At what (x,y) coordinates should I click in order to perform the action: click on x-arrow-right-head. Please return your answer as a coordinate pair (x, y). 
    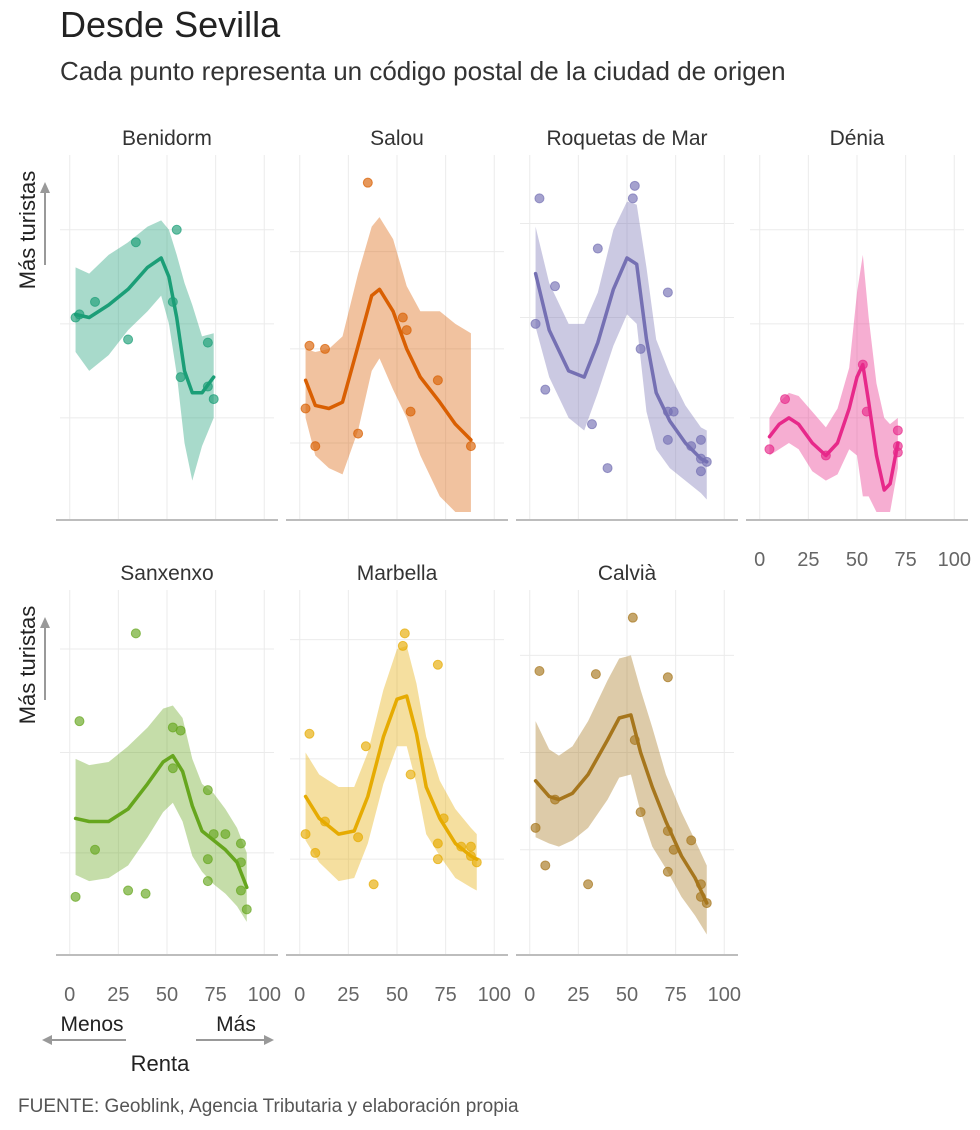
    Looking at the image, I should click on (269, 1040).